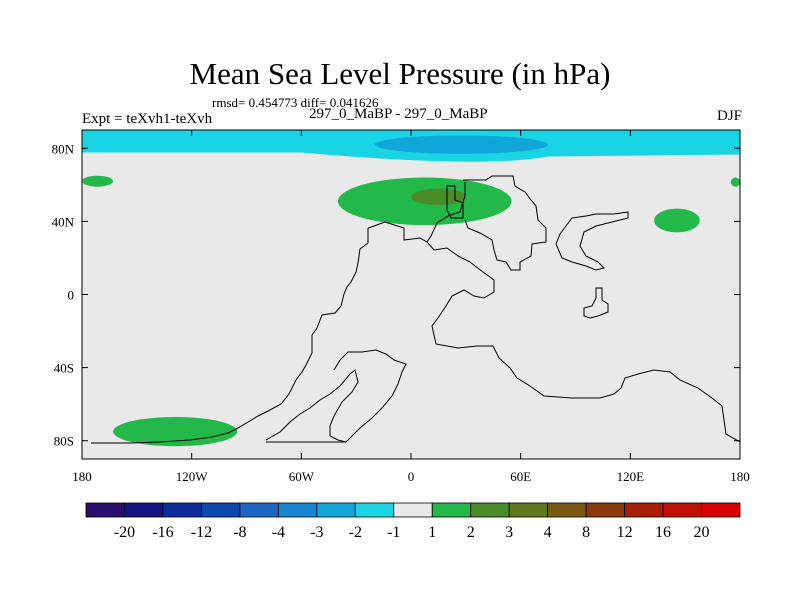 Image resolution: width=800 pixels, height=600 pixels. I want to click on colorbar-label: 3, so click(509, 532).